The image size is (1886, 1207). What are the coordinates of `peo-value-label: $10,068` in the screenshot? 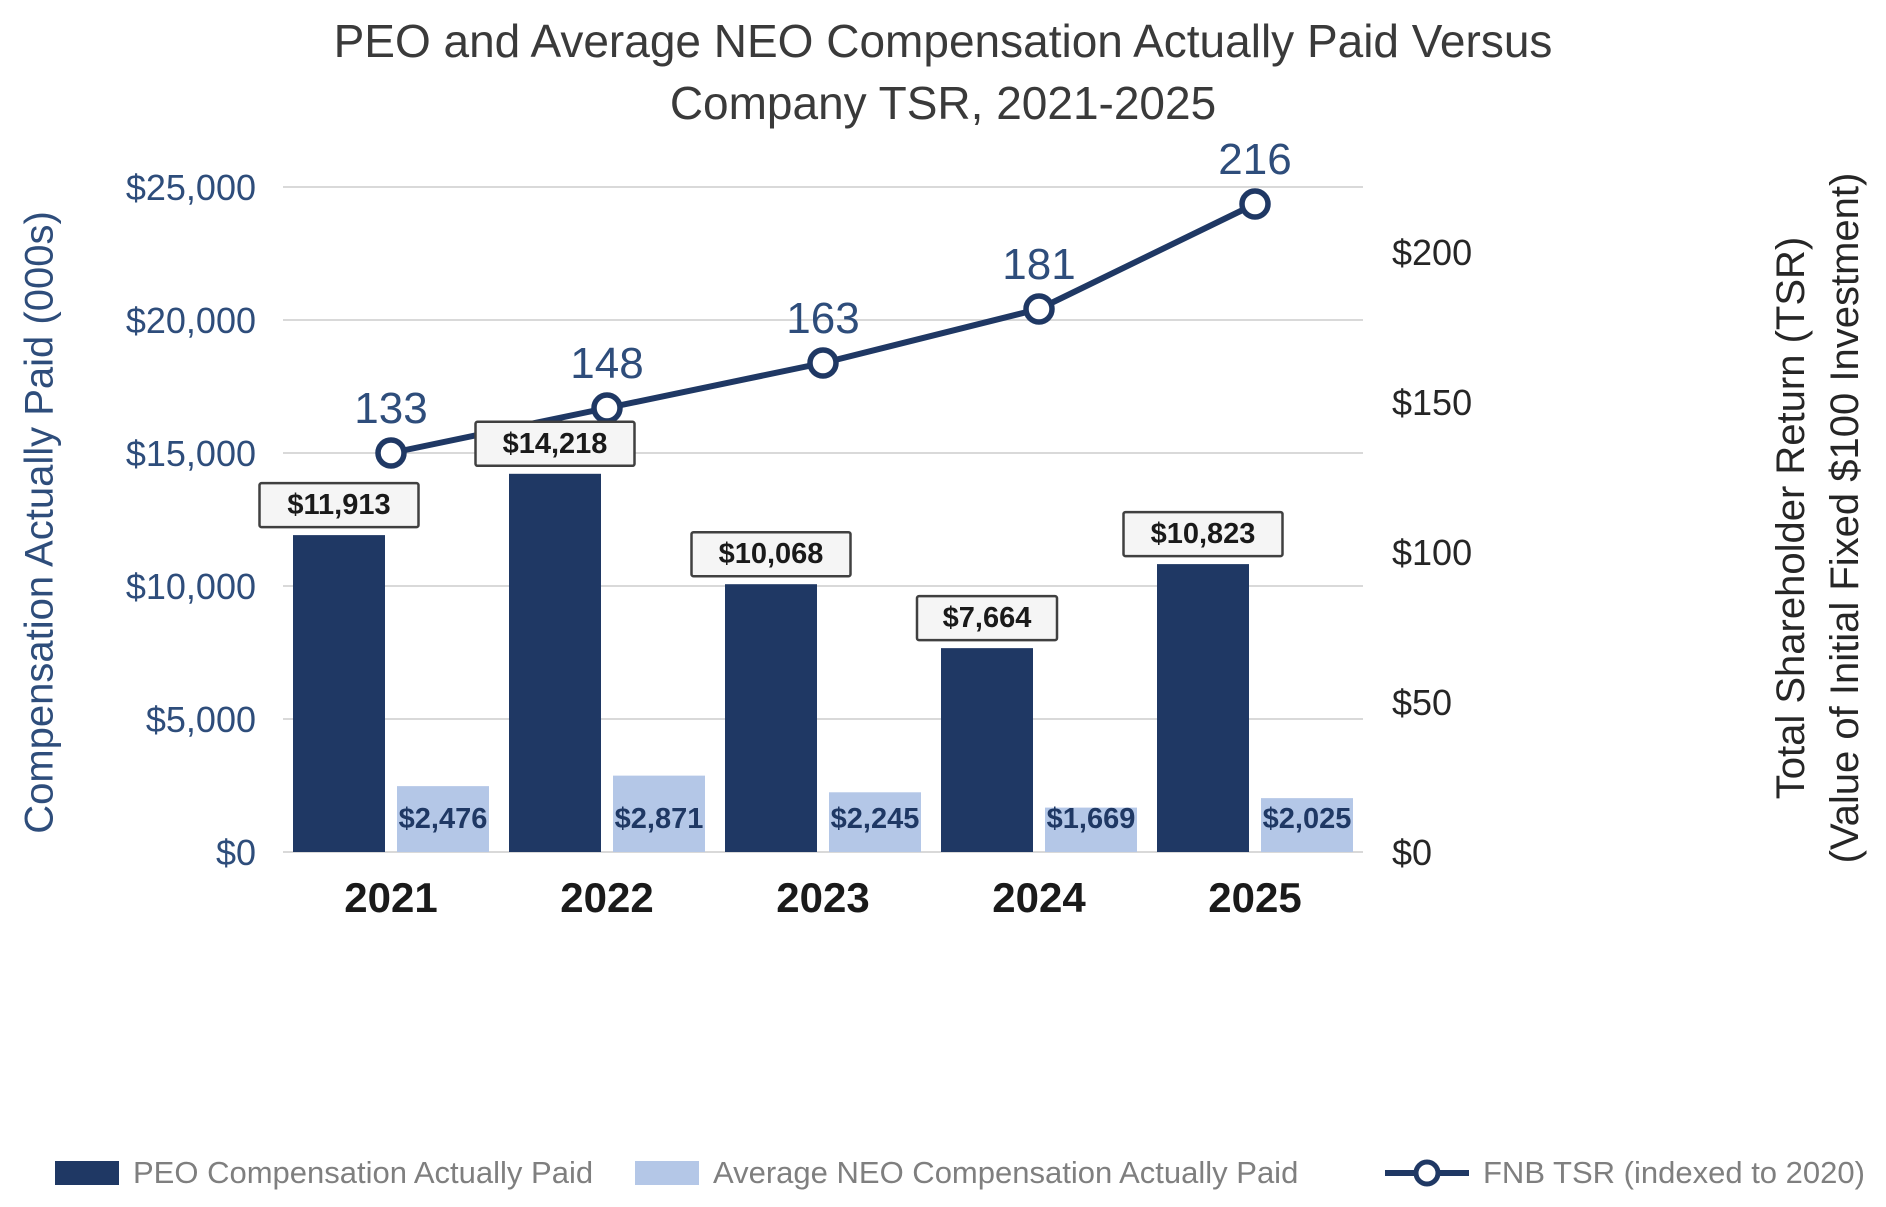 It's located at (771, 554).